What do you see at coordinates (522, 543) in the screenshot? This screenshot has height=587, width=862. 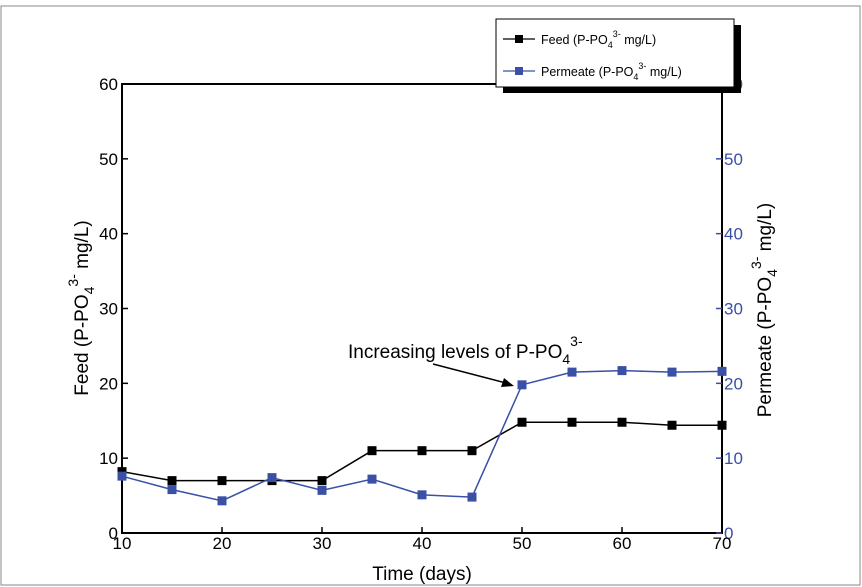 I see `x-tick-label: 50` at bounding box center [522, 543].